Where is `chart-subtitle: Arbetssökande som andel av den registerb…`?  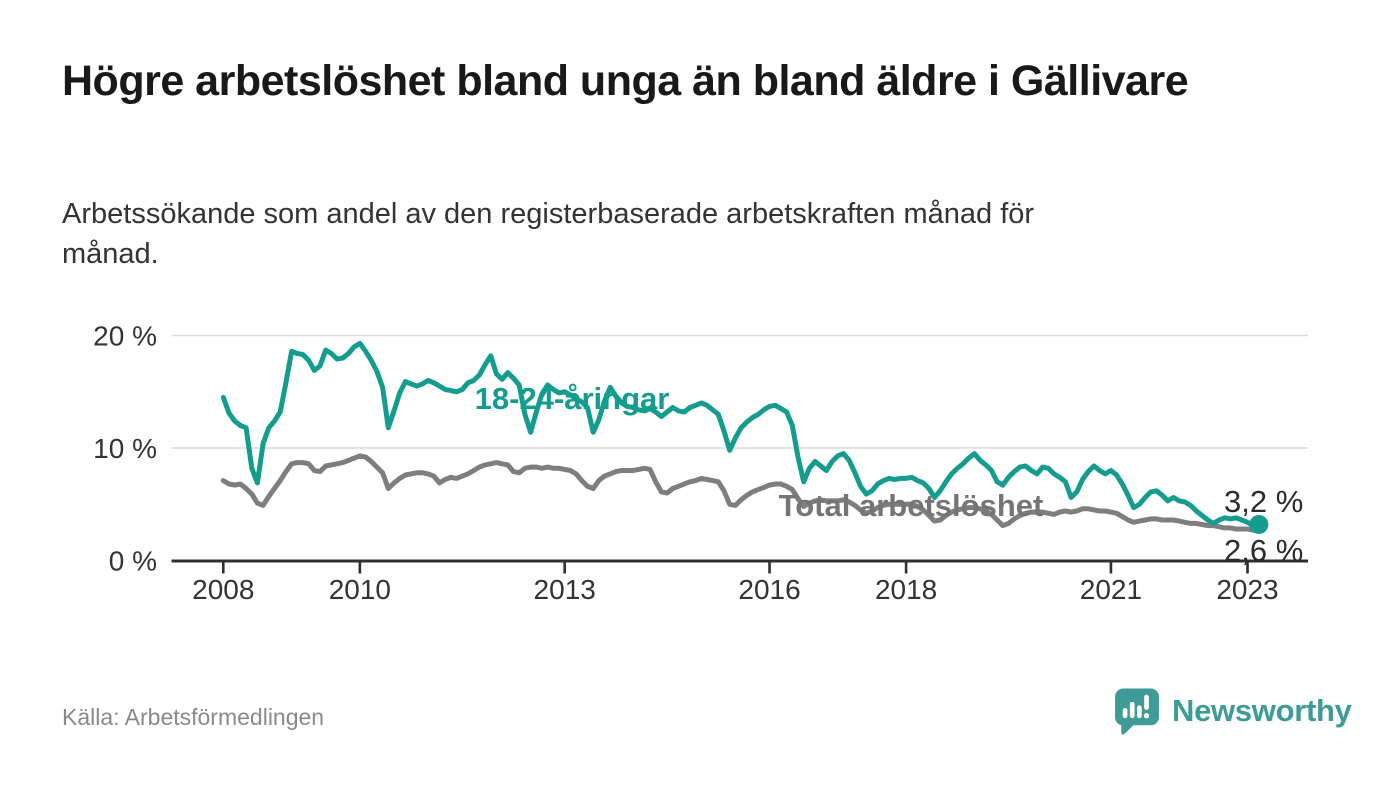
chart-subtitle: Arbetssökande som andel av den registerb… is located at coordinates (548, 234).